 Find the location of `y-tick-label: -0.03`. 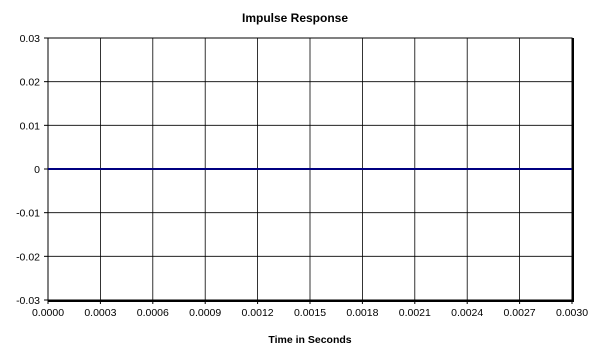

y-tick-label: -0.03 is located at coordinates (28, 301).